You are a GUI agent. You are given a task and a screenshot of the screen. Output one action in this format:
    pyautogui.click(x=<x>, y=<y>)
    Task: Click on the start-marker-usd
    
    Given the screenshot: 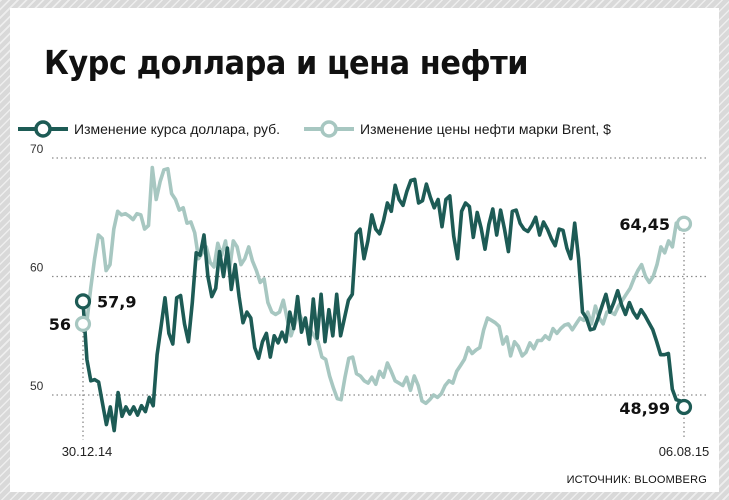 What is the action you would take?
    pyautogui.click(x=83, y=301)
    